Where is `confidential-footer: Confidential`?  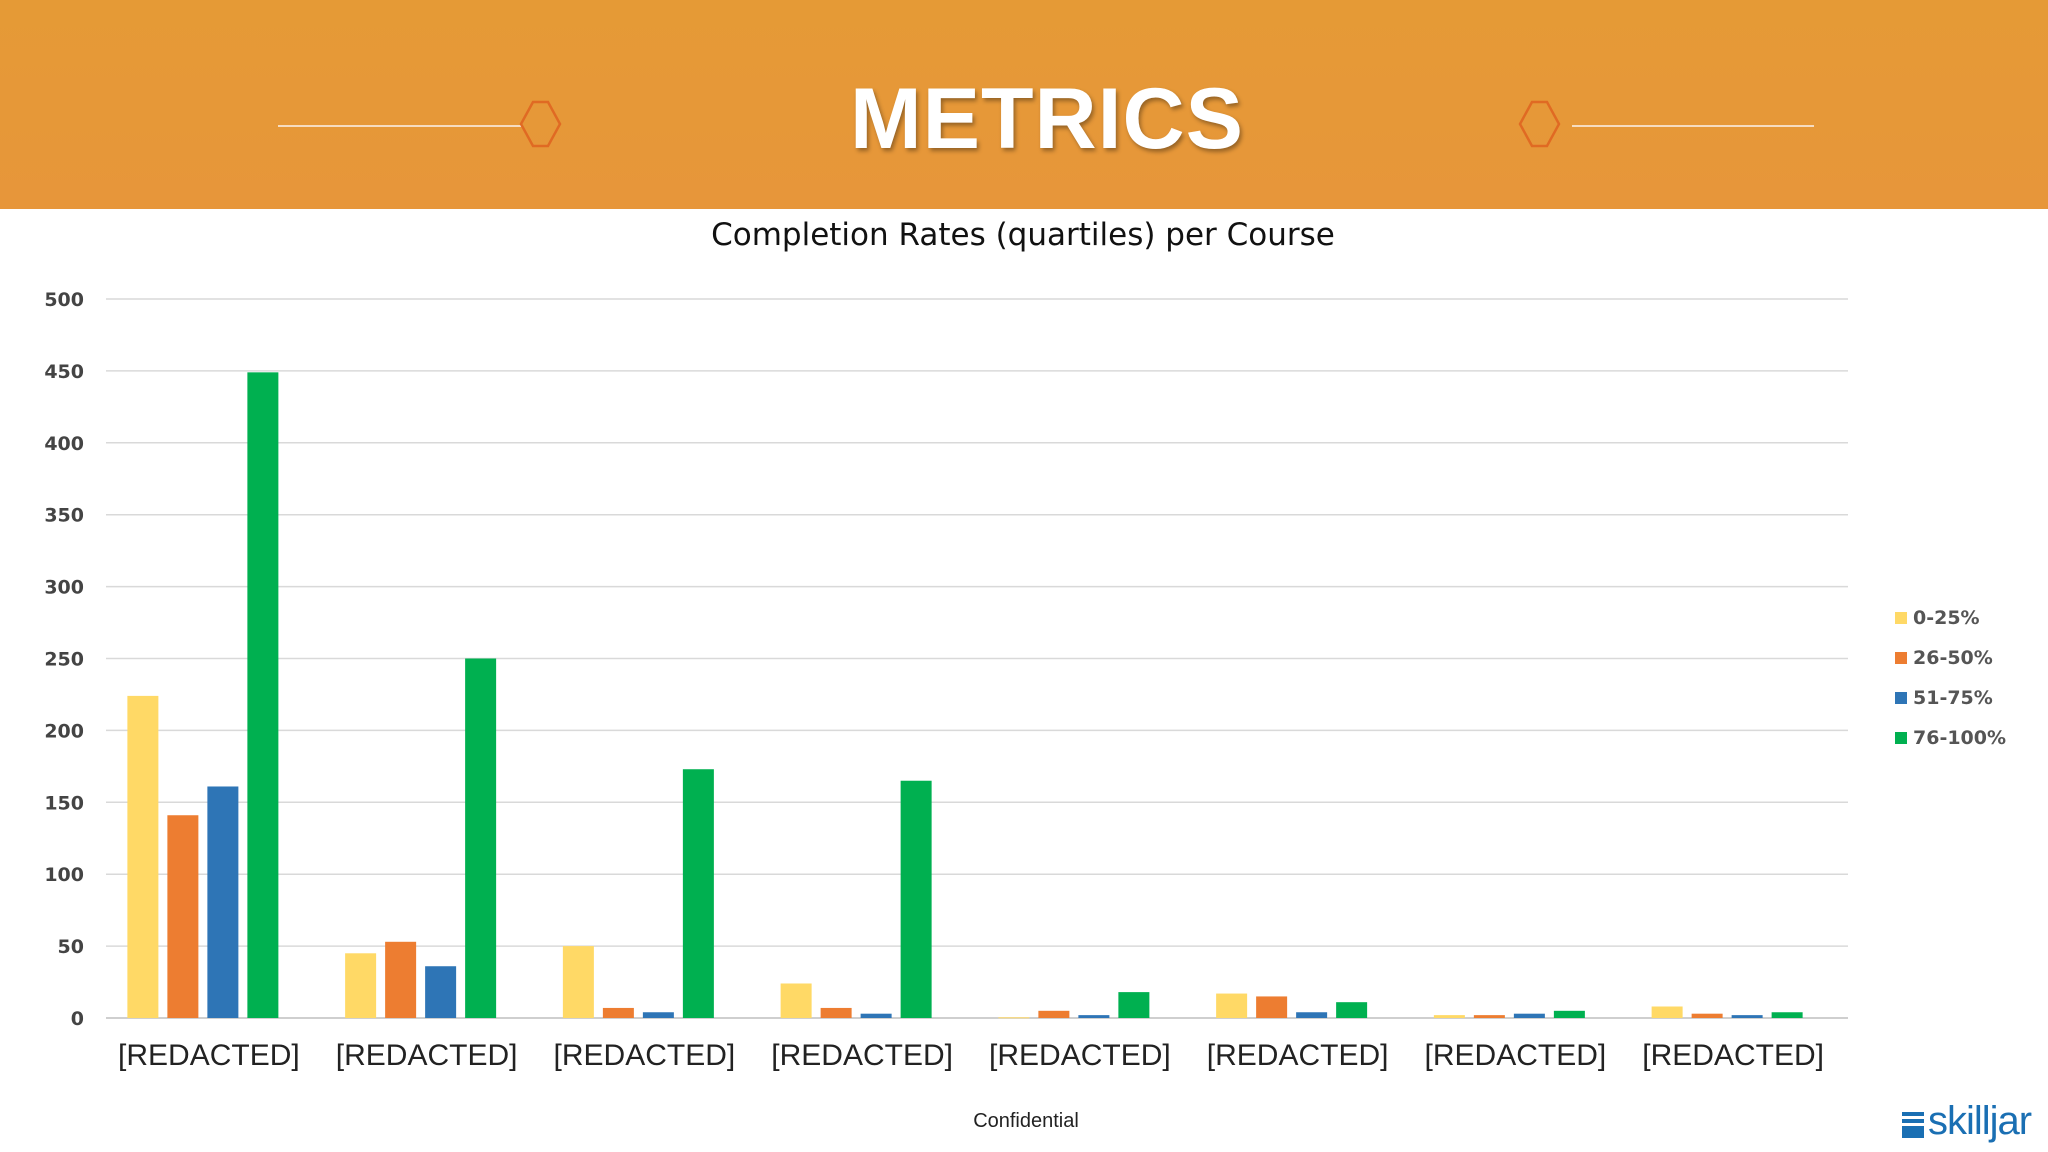 confidential-footer: Confidential is located at coordinates (1026, 1121).